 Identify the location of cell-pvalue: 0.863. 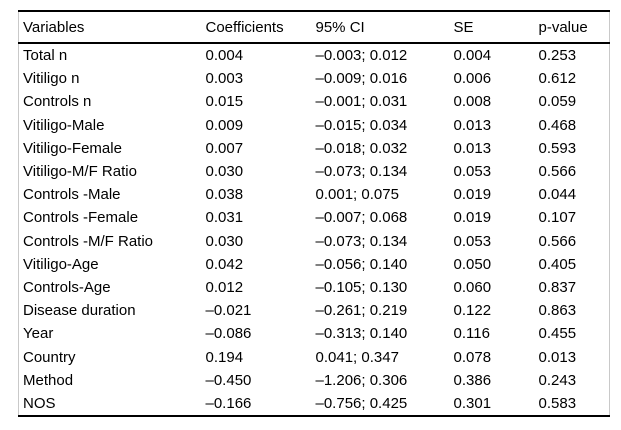
(557, 311).